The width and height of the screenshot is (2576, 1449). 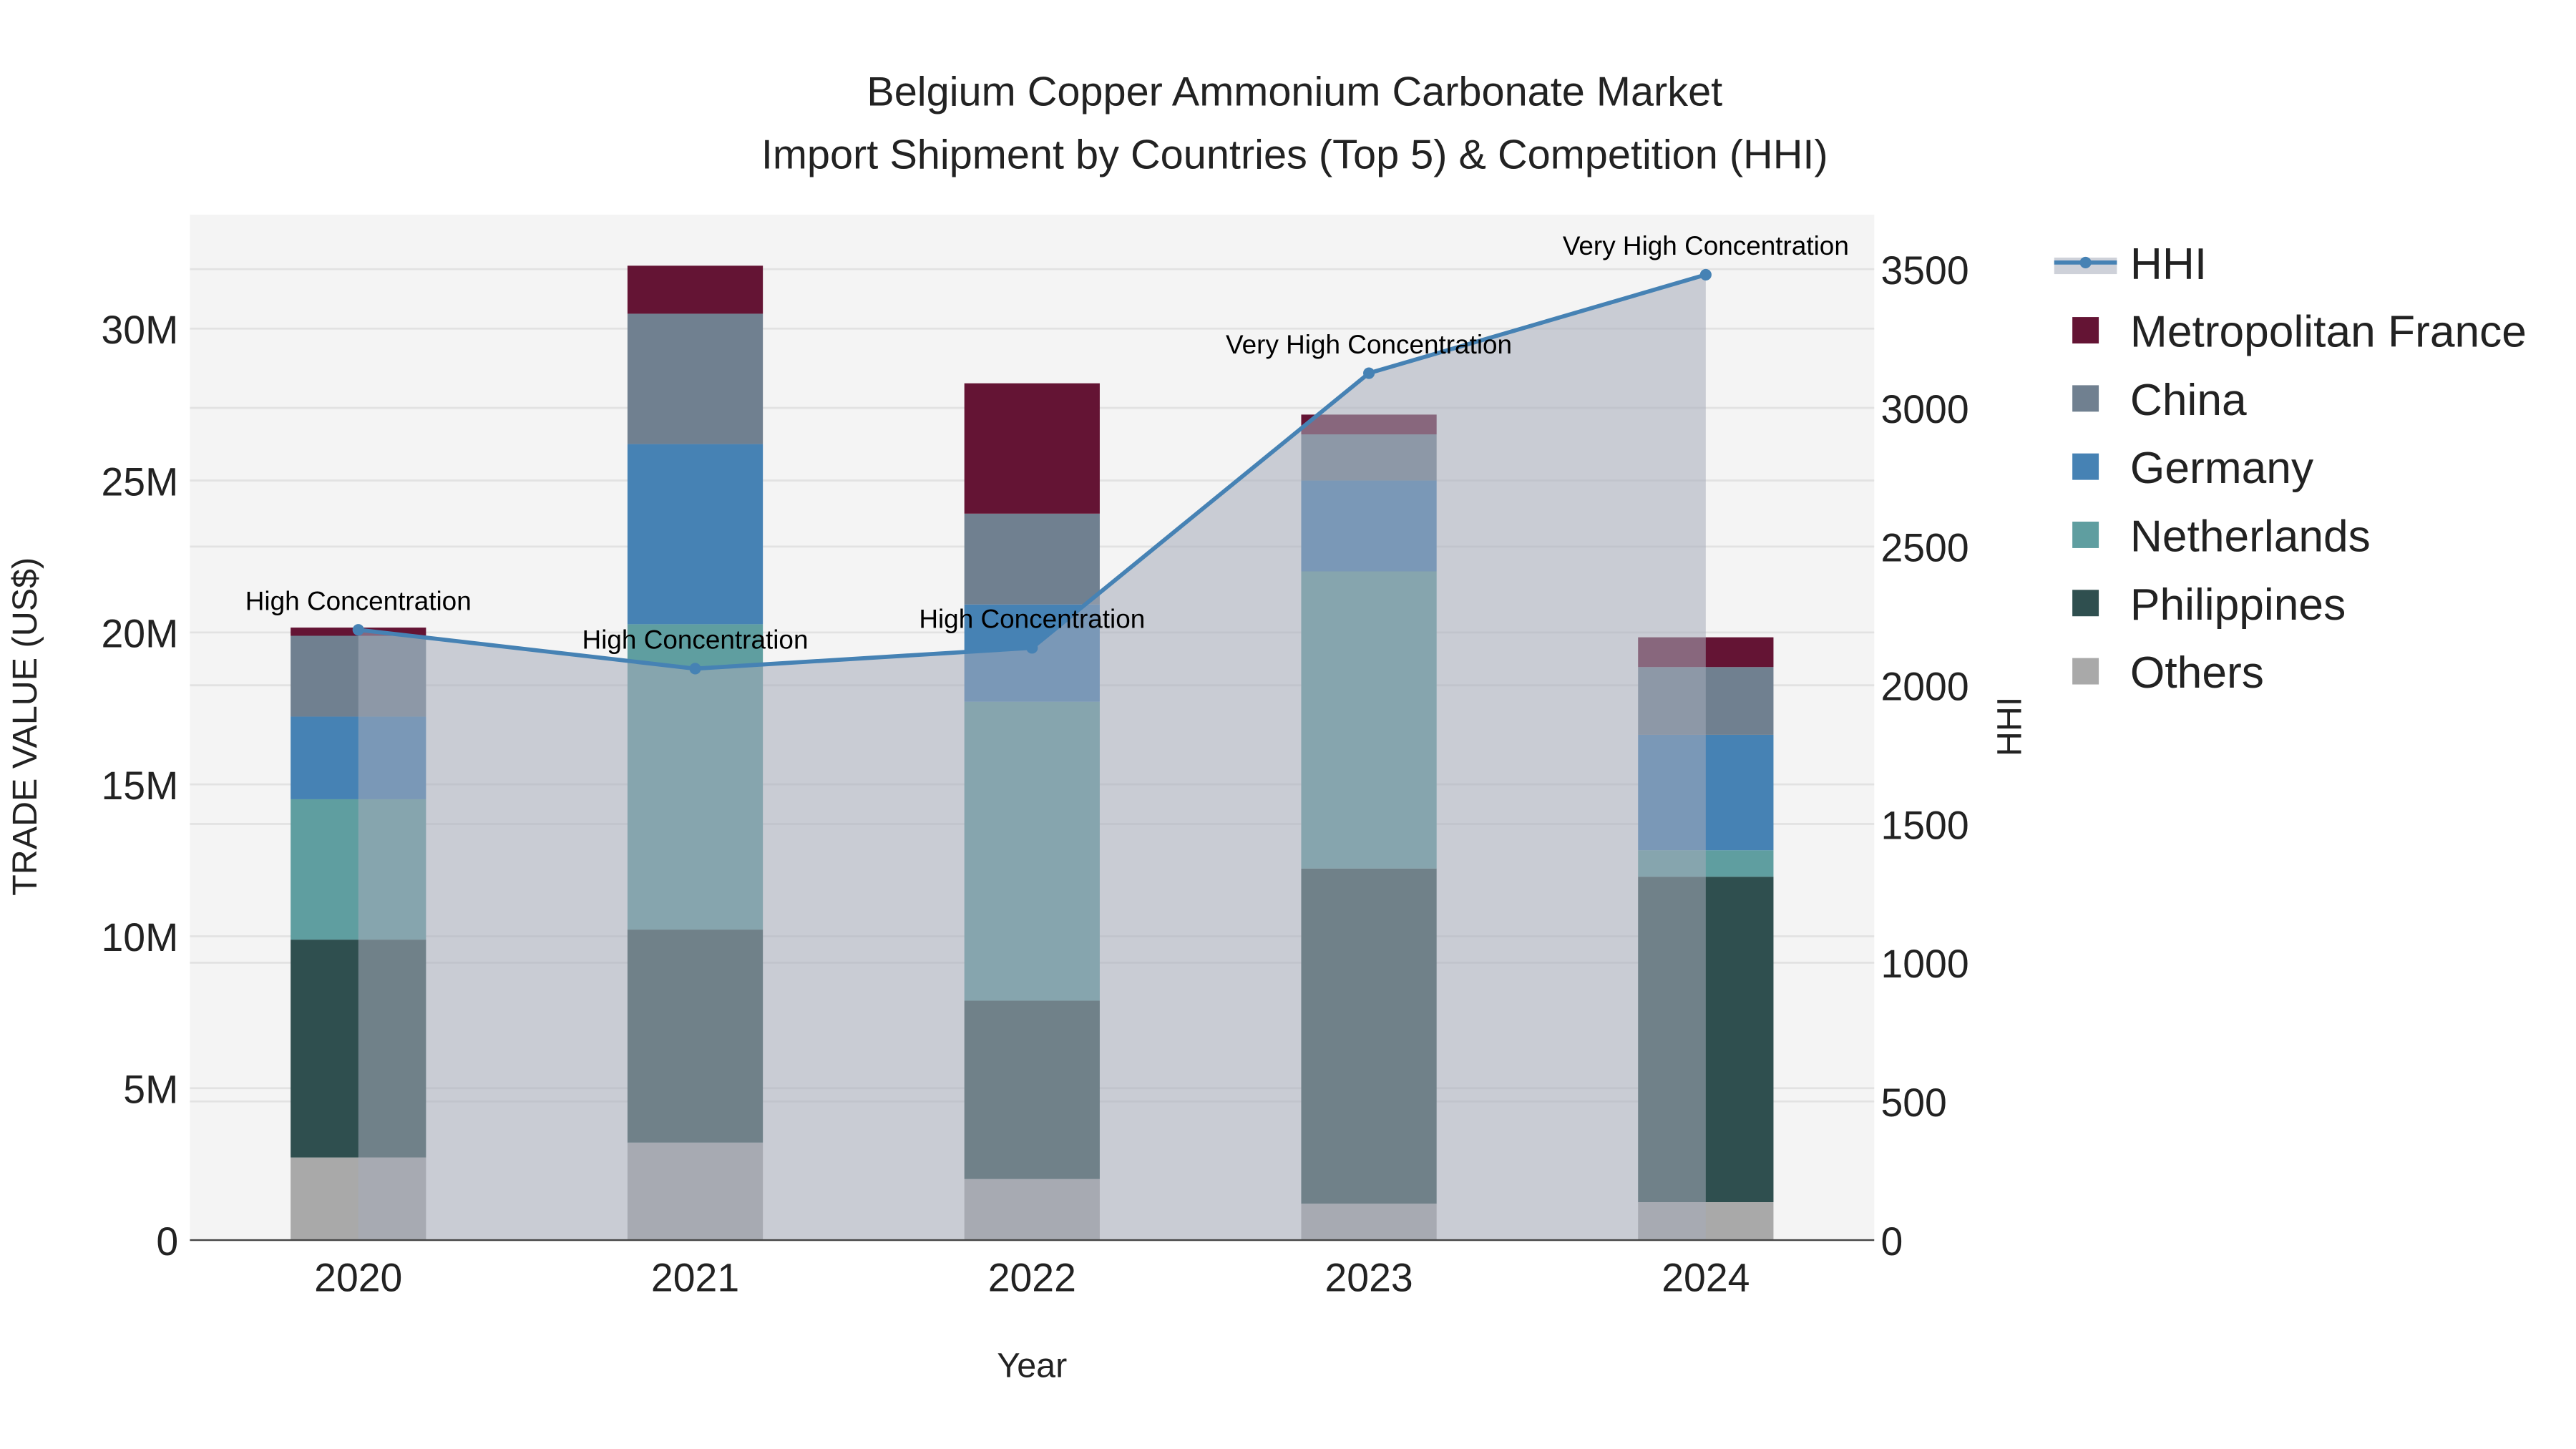 What do you see at coordinates (1924, 686) in the screenshot?
I see `y2-tick-label: 2000` at bounding box center [1924, 686].